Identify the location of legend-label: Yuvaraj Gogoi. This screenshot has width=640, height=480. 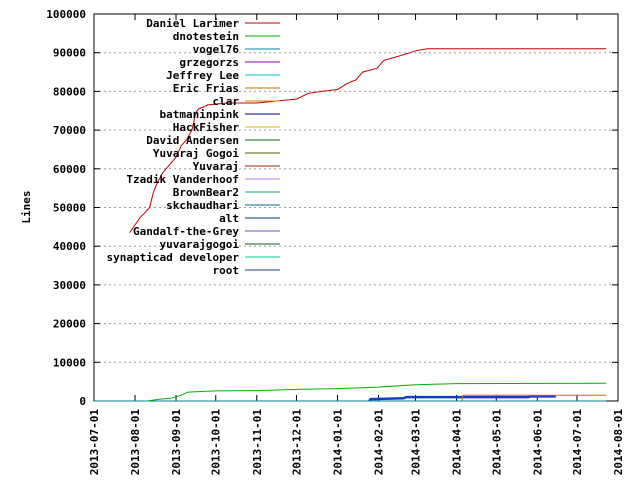
(196, 153).